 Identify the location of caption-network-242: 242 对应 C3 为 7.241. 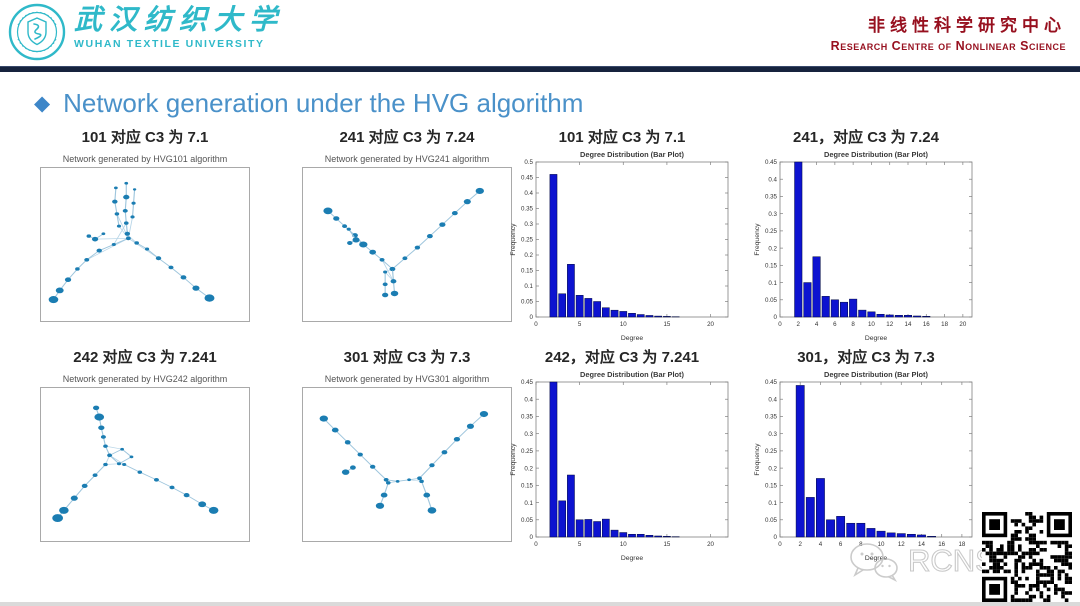
(145, 357).